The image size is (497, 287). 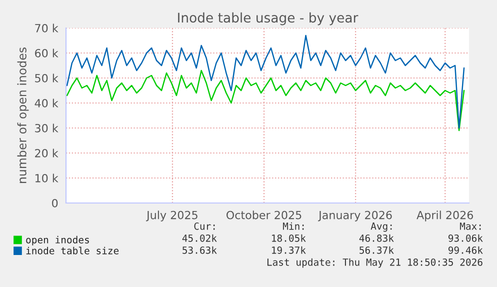 I want to click on y-tick-label: 10 k, so click(x=46, y=178).